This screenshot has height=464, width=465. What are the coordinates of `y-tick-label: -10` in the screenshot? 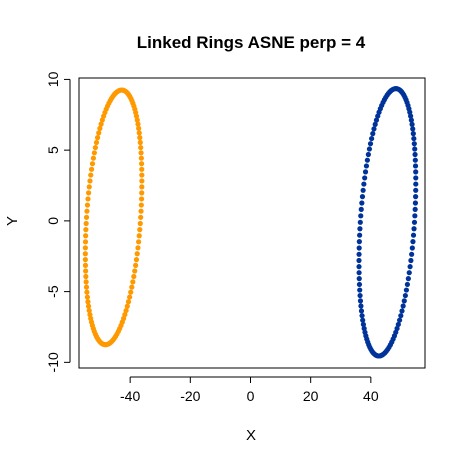 It's located at (53, 362).